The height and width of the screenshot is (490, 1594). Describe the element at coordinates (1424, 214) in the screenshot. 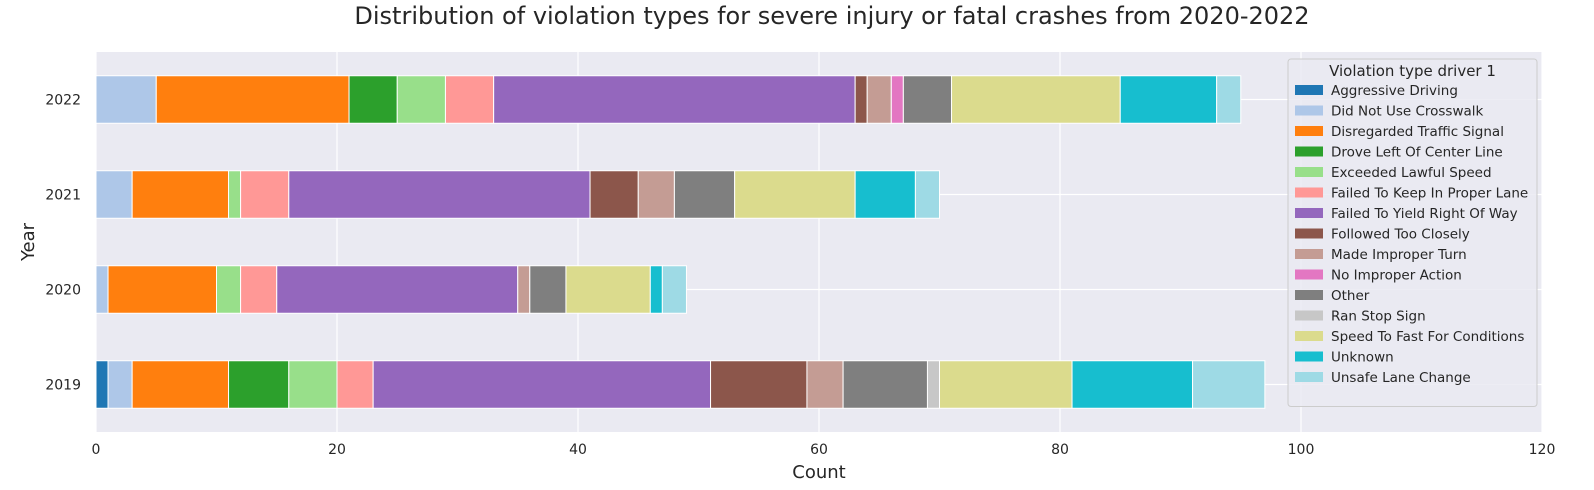

I see `legend-label: Failed To Yield Right Of Way` at that location.